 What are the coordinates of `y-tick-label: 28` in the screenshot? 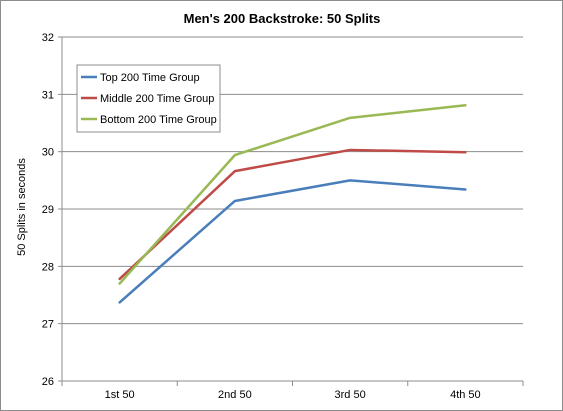 It's located at (48, 267).